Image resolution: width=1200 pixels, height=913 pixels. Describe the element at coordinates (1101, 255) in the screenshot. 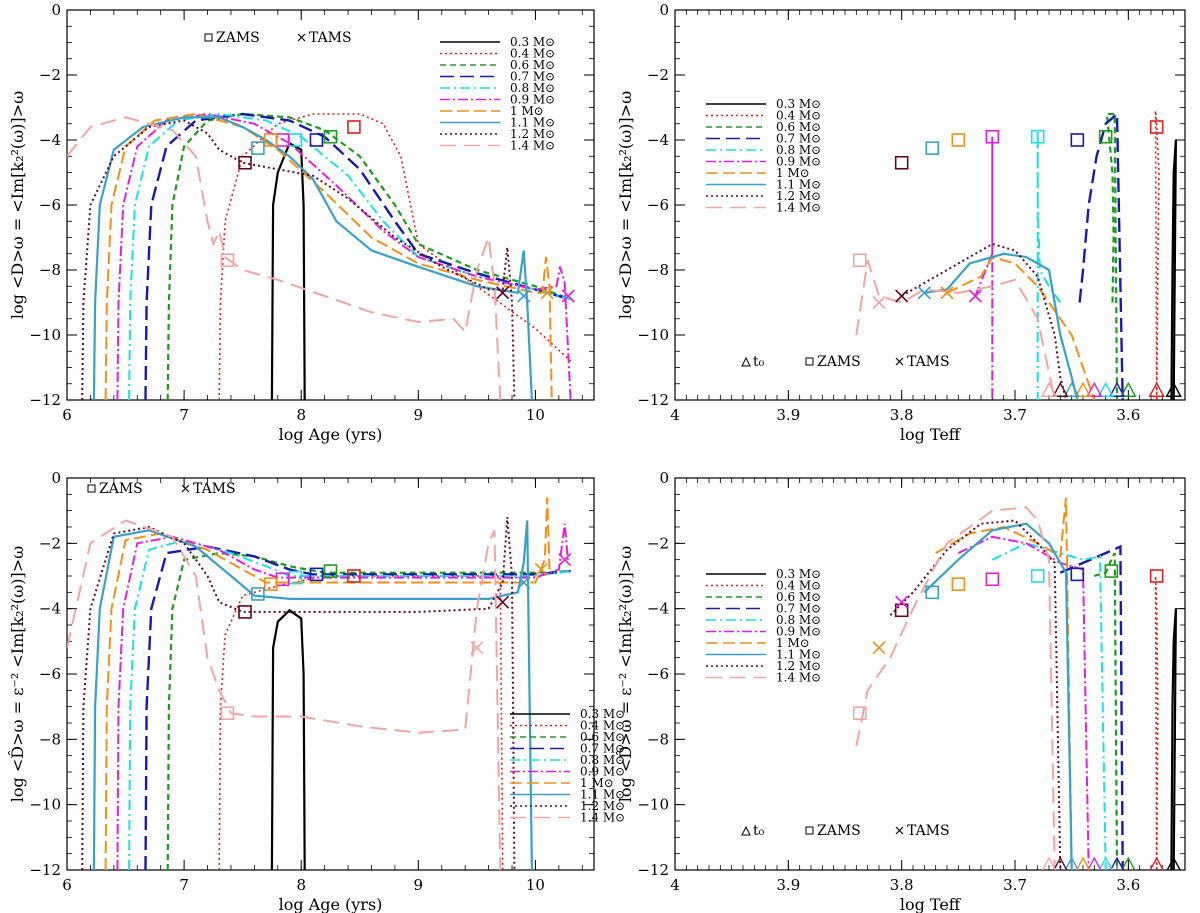

I see `series-line-0.7` at that location.